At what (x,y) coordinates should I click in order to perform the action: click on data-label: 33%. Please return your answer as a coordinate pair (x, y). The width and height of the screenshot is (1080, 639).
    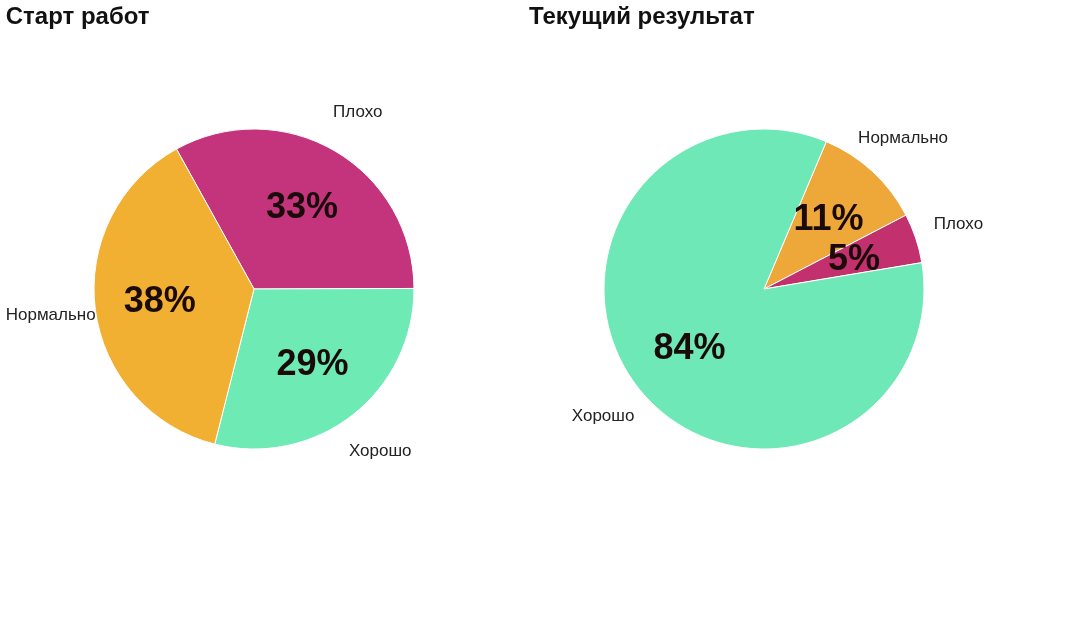
    Looking at the image, I should click on (302, 206).